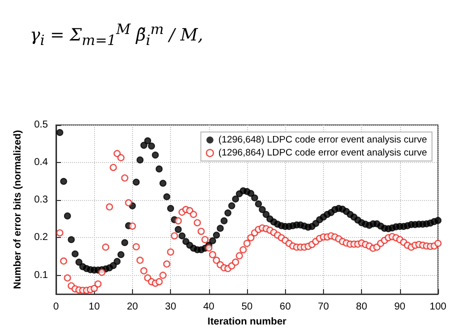 This screenshot has width=472, height=332. Describe the element at coordinates (209, 307) in the screenshot. I see `x-tick-label: 40` at that location.